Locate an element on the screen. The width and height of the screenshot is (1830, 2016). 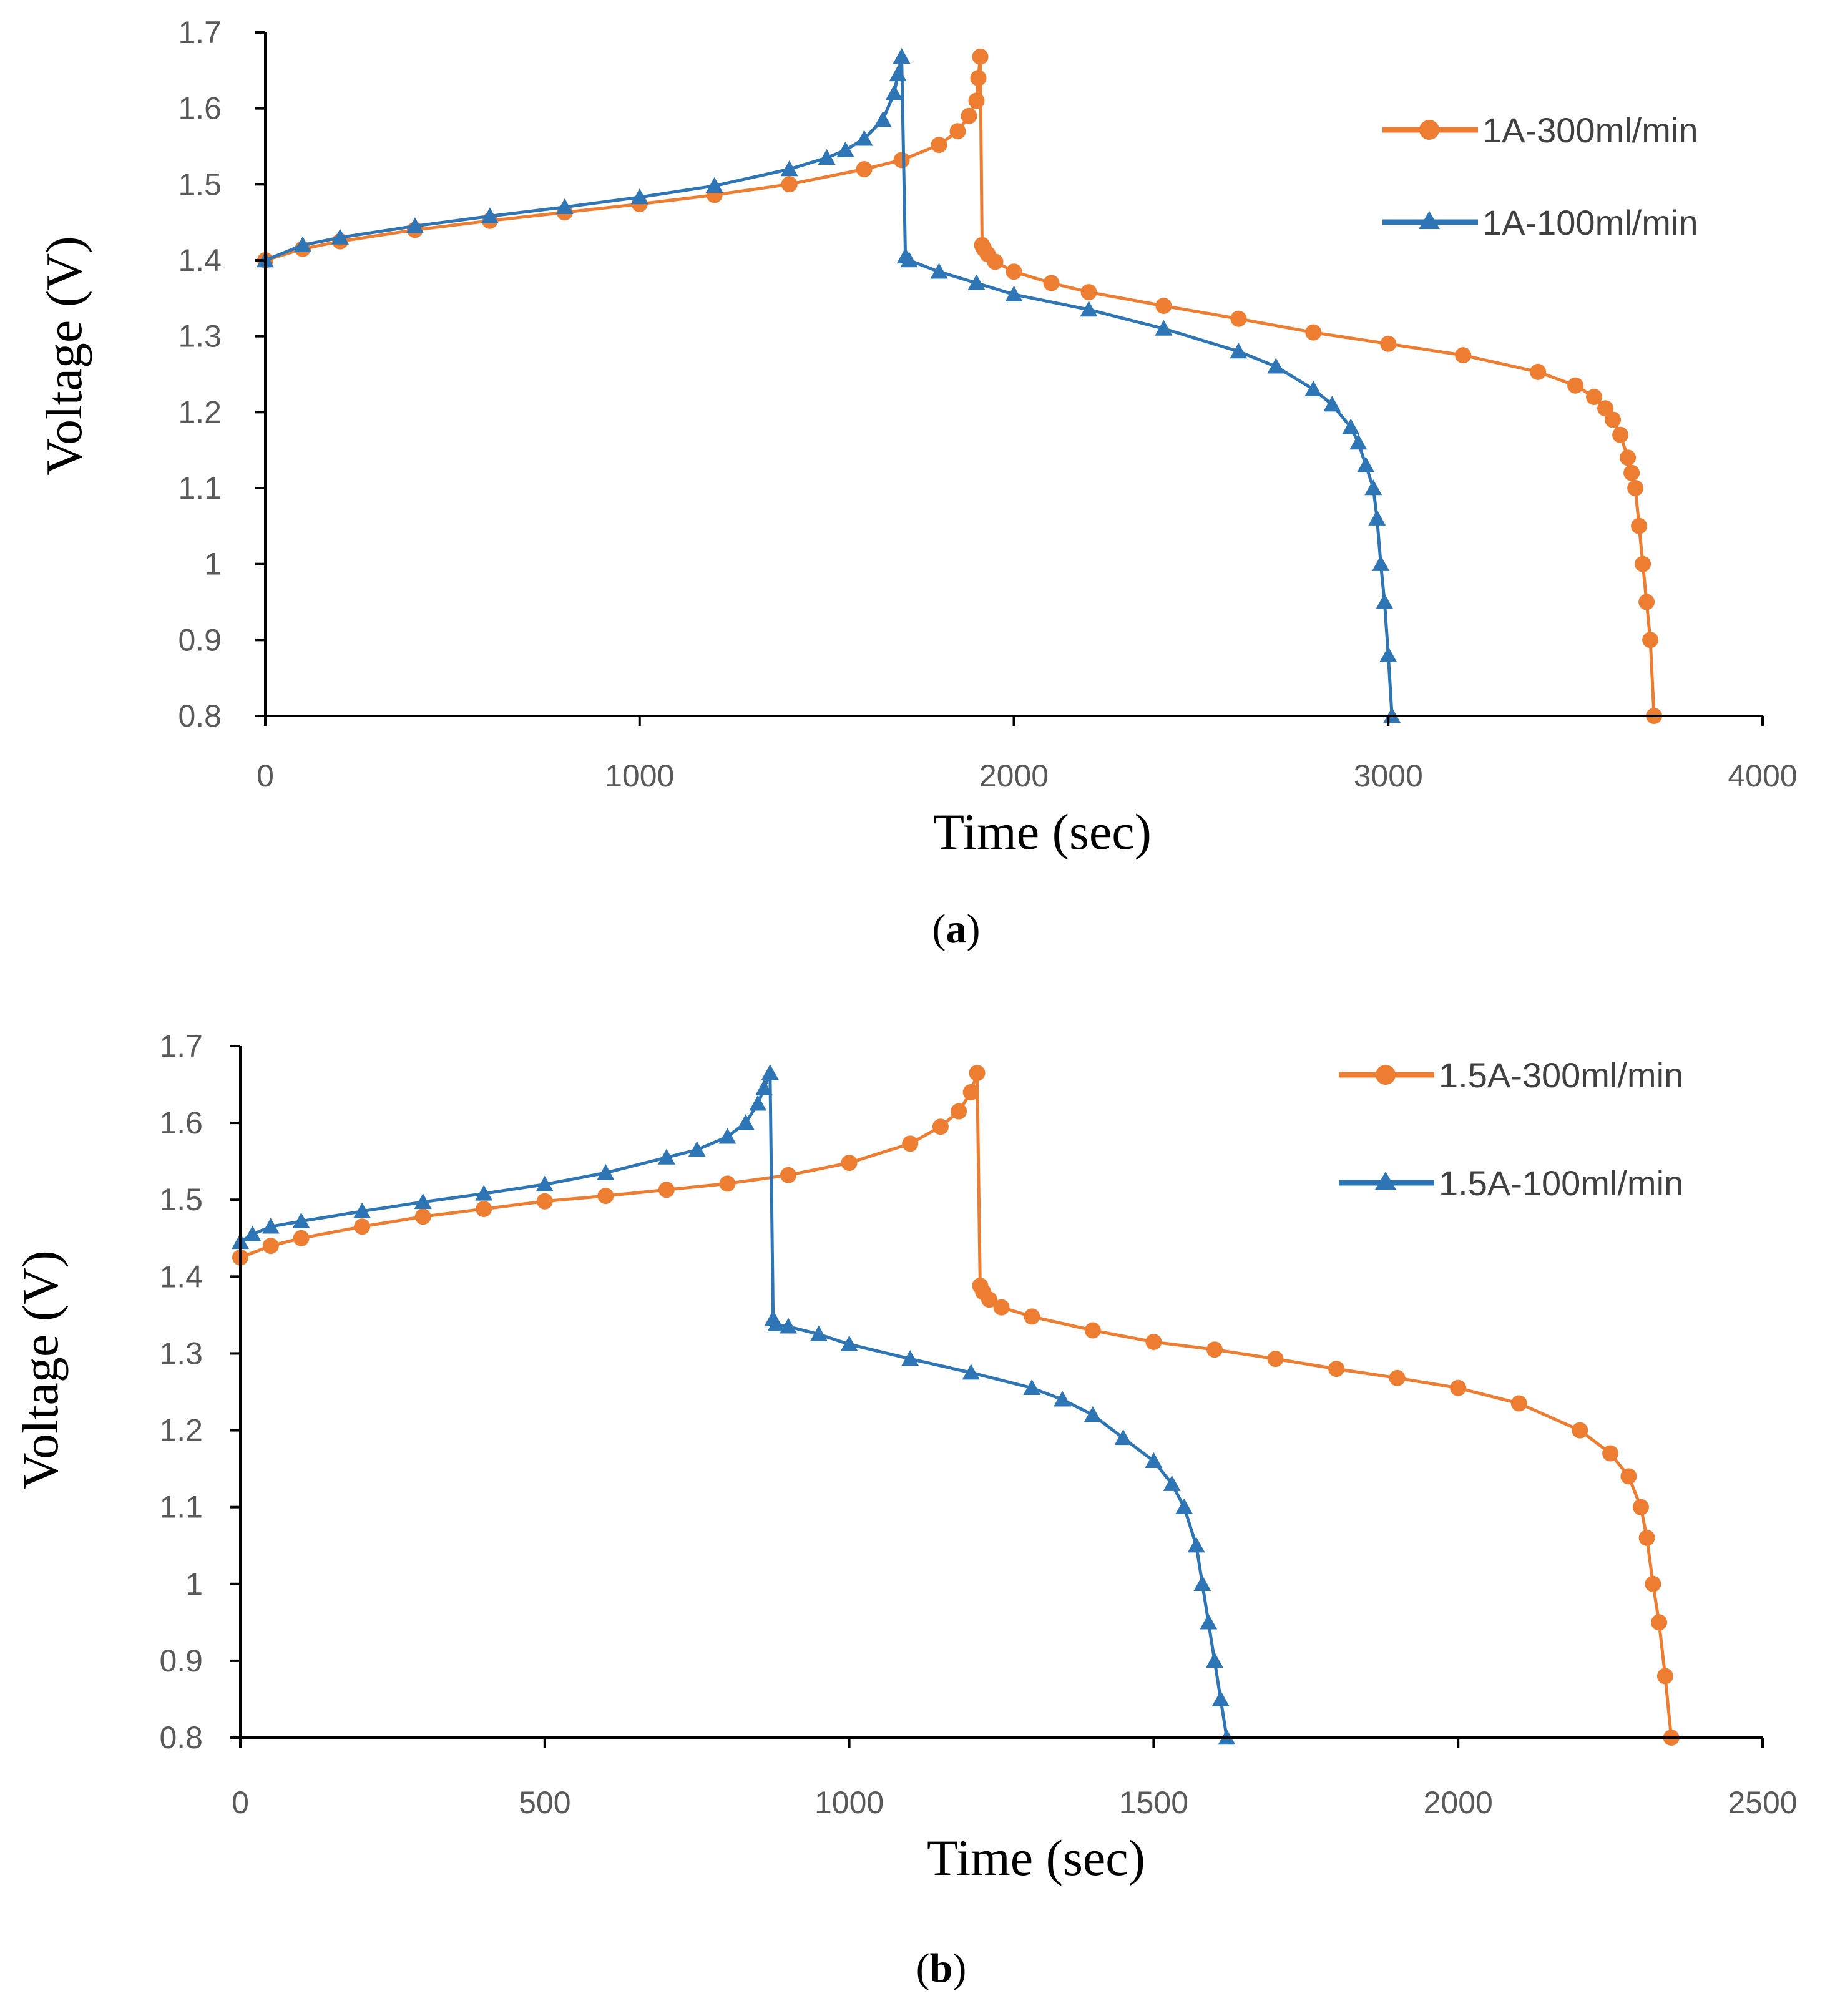
panel-label-a: (a) is located at coordinates (956, 929).